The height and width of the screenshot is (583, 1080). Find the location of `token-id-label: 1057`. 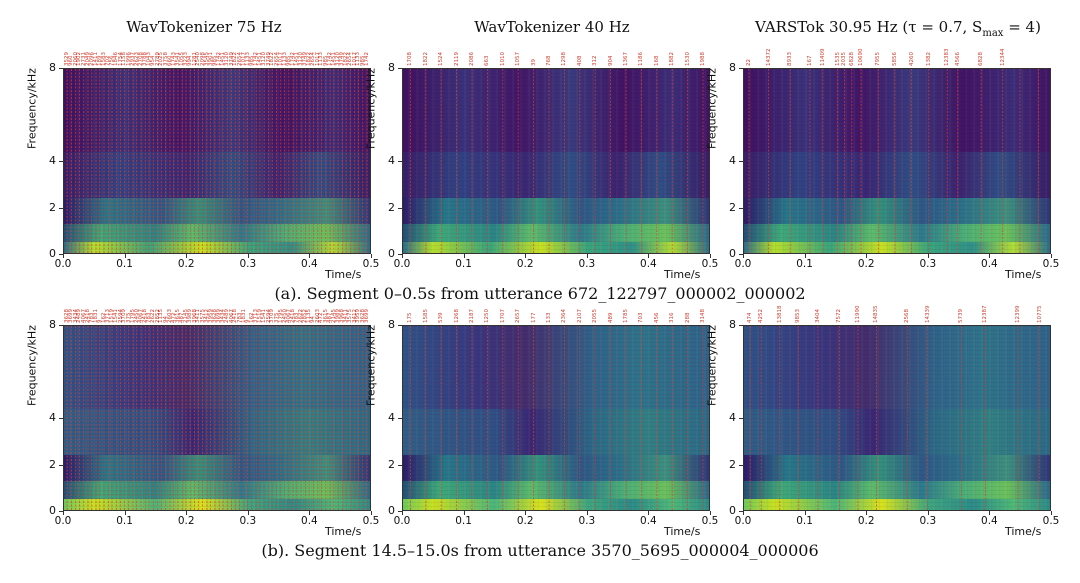

token-id-label: 1057 is located at coordinates (518, 59).